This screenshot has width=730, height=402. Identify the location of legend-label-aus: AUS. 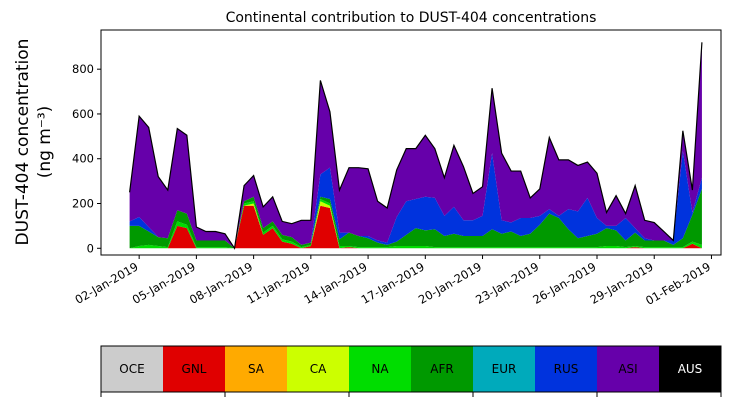
(690, 369).